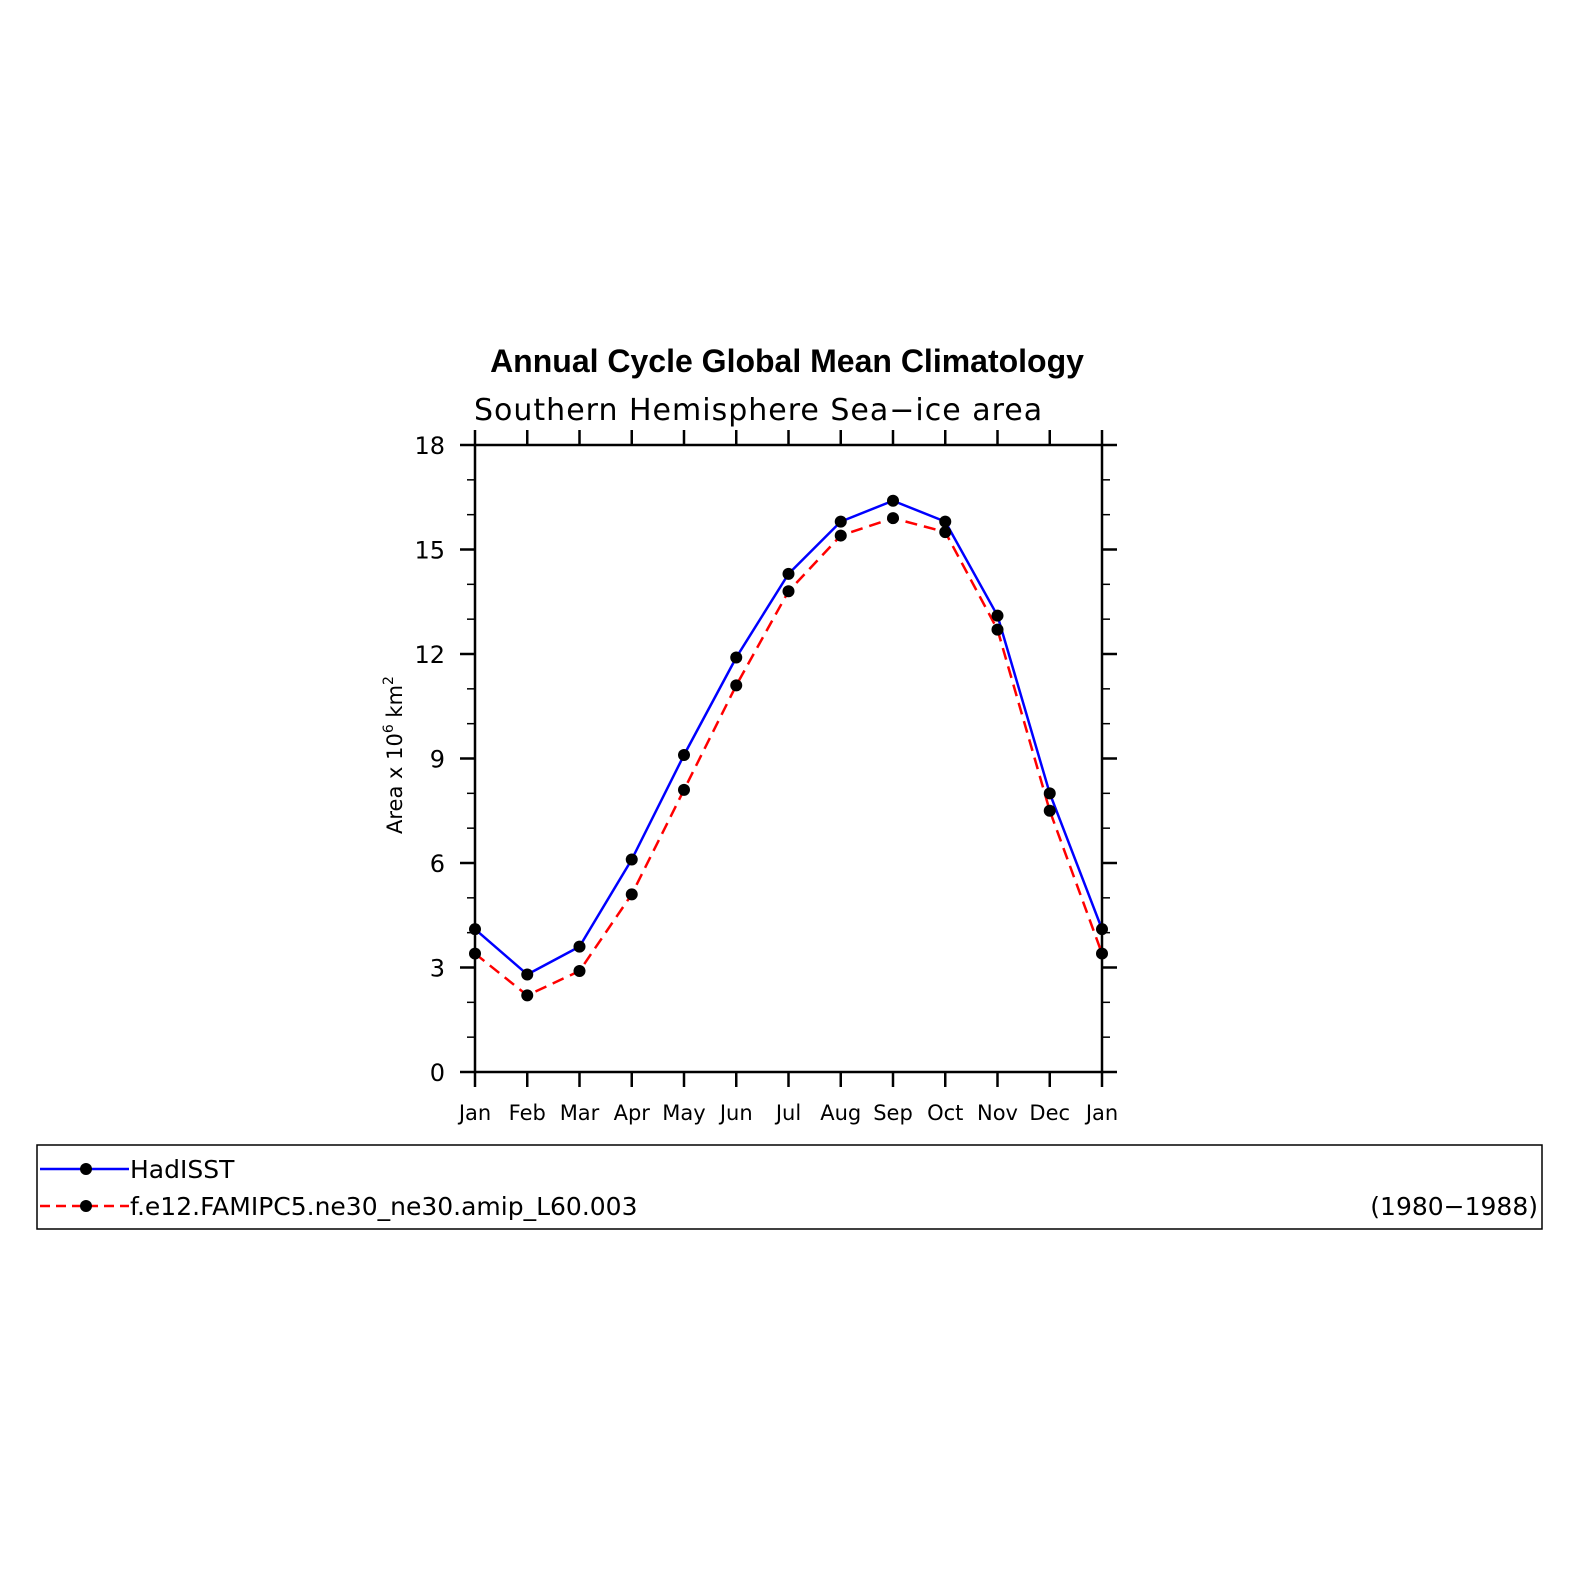  What do you see at coordinates (429, 446) in the screenshot?
I see `y-tick-label: 18` at bounding box center [429, 446].